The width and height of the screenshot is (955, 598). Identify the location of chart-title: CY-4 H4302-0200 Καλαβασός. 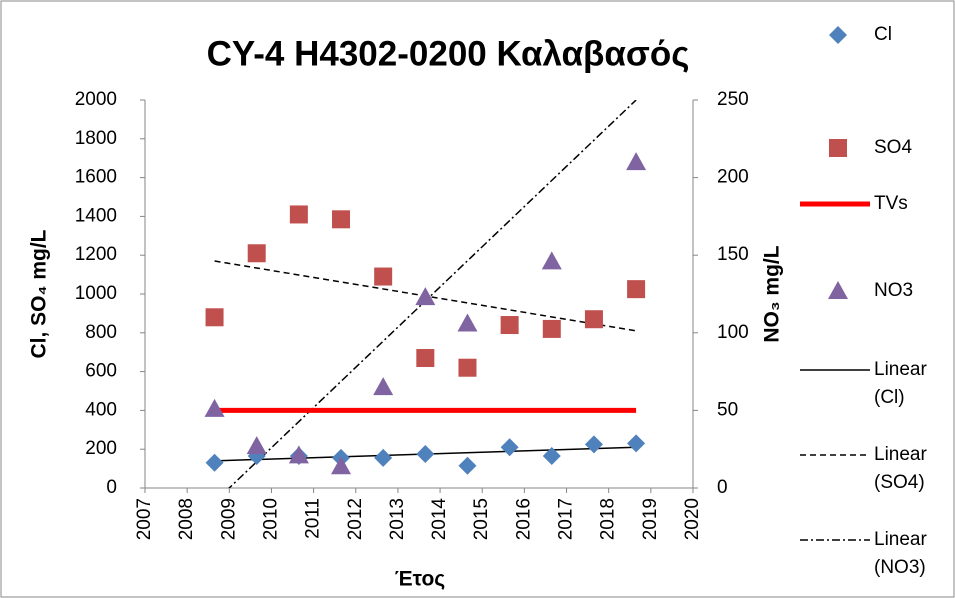
(448, 53).